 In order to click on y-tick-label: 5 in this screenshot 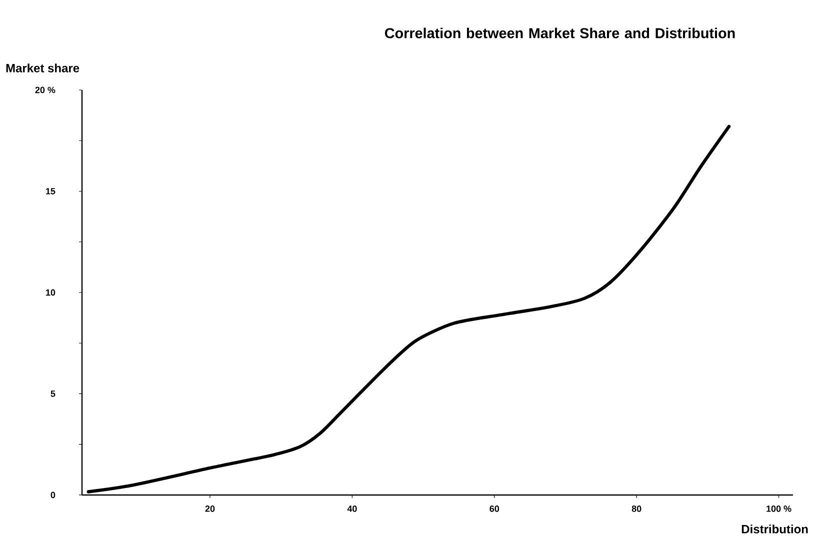, I will do `click(53, 393)`.